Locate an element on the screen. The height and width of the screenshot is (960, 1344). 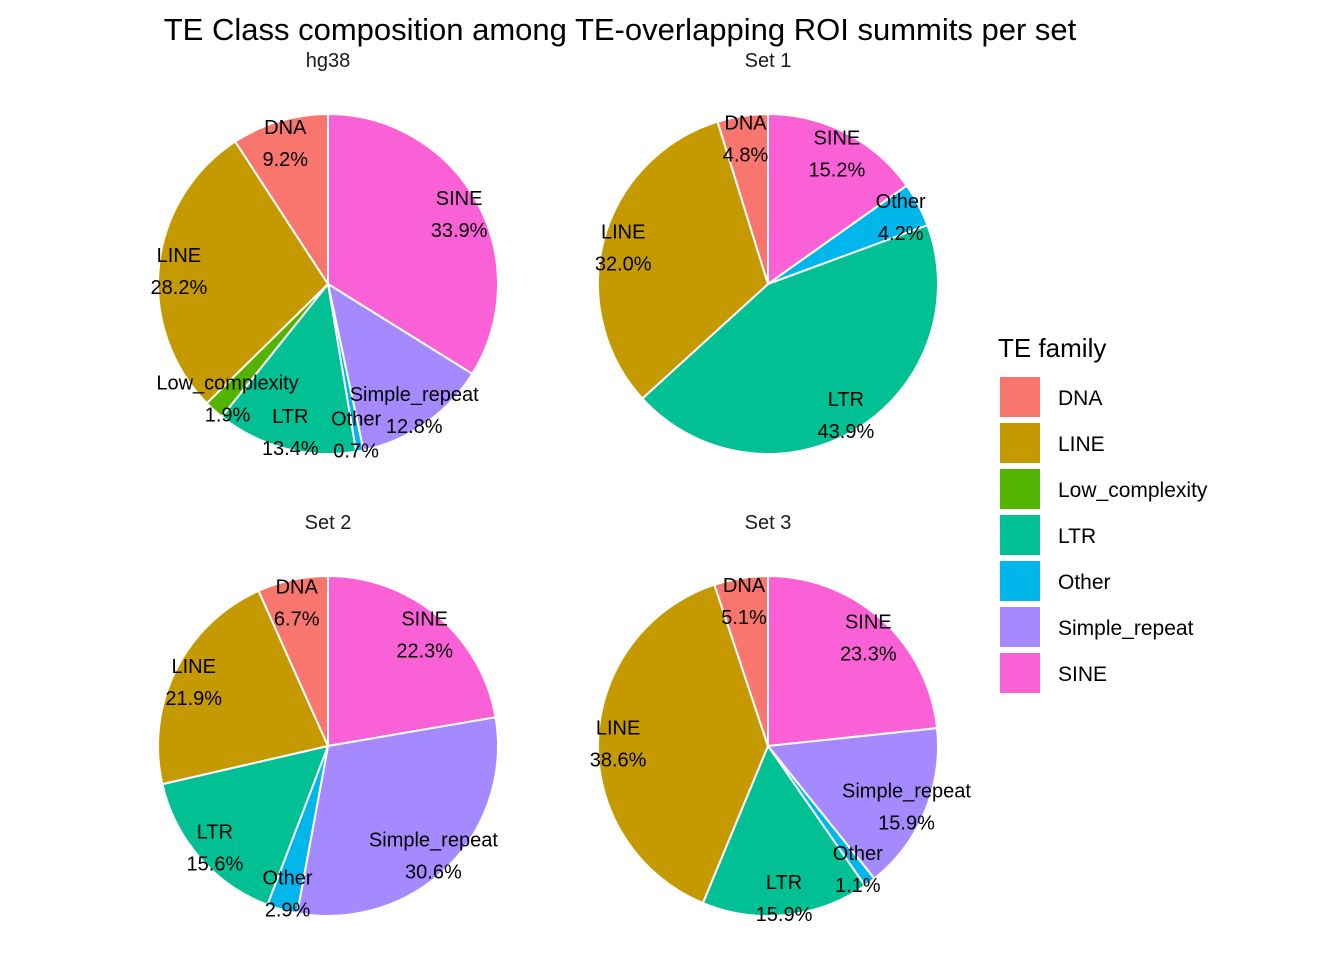
slice-value-label: 1.1% is located at coordinates (858, 886).